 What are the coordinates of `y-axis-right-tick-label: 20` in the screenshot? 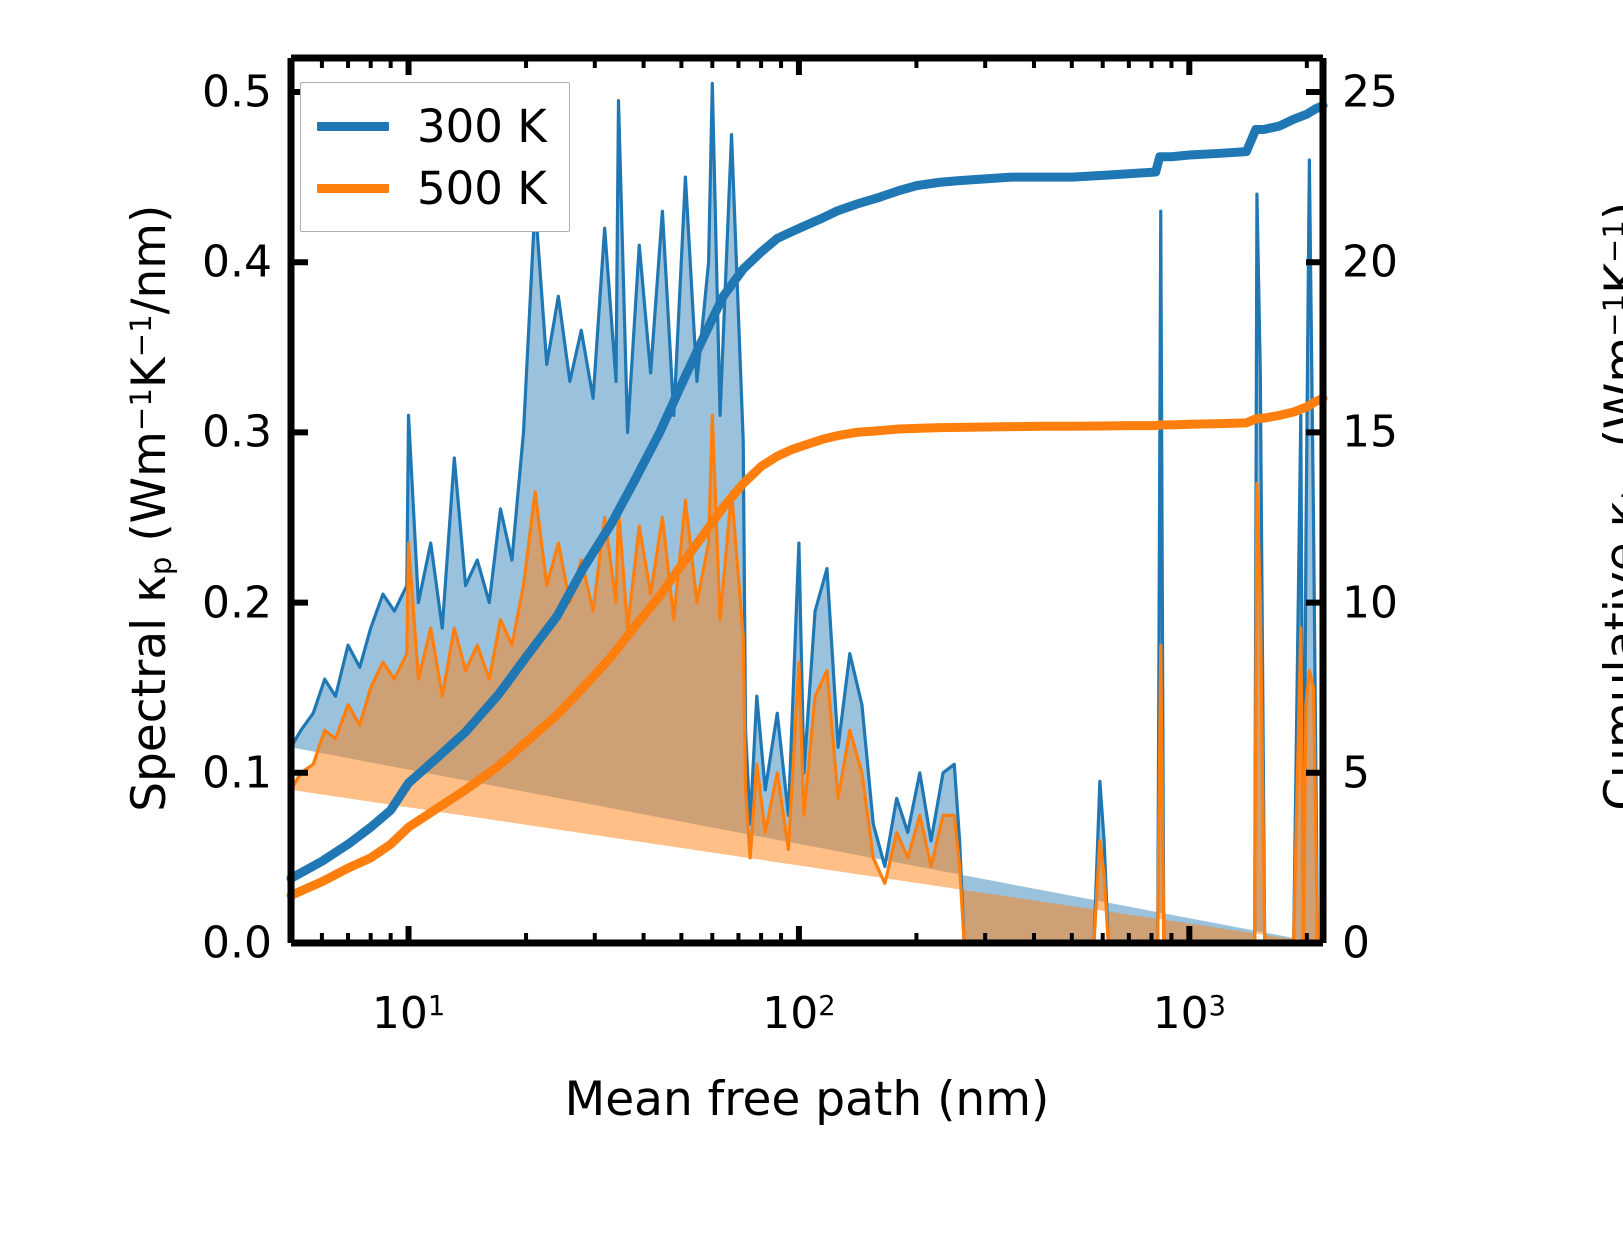 It's located at (1370, 262).